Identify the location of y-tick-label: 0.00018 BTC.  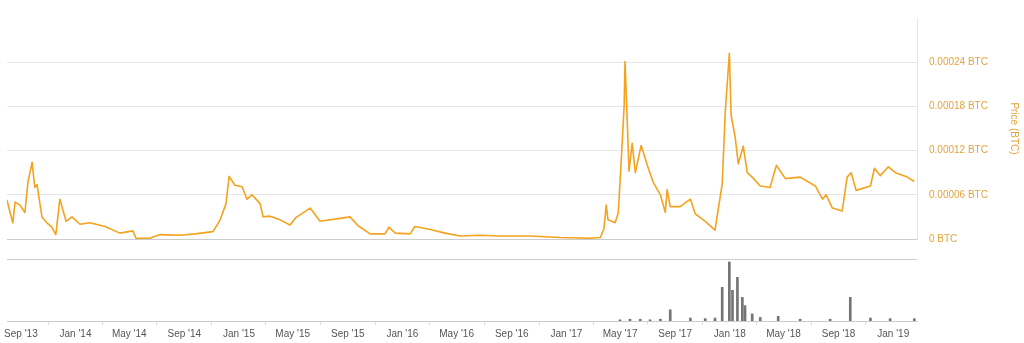
(958, 106).